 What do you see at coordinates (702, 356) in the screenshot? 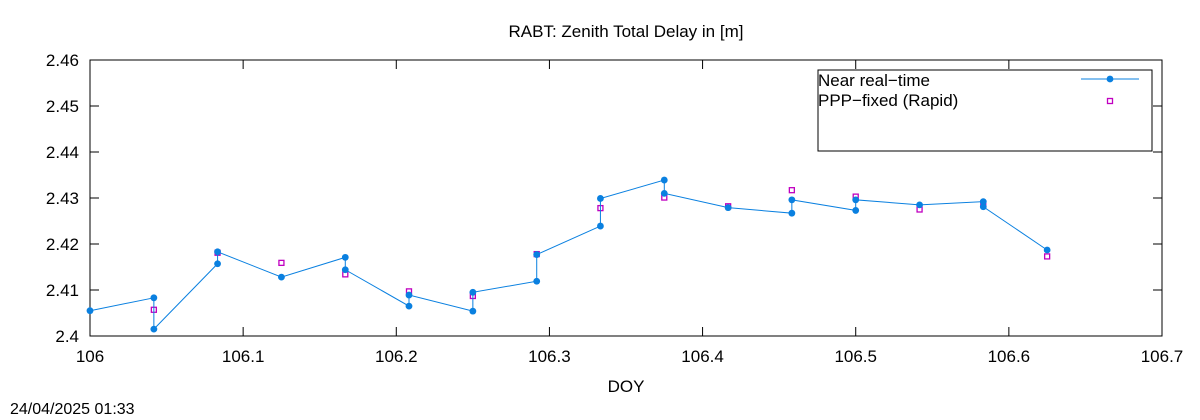
I see `x-tick-label: 106.4` at bounding box center [702, 356].